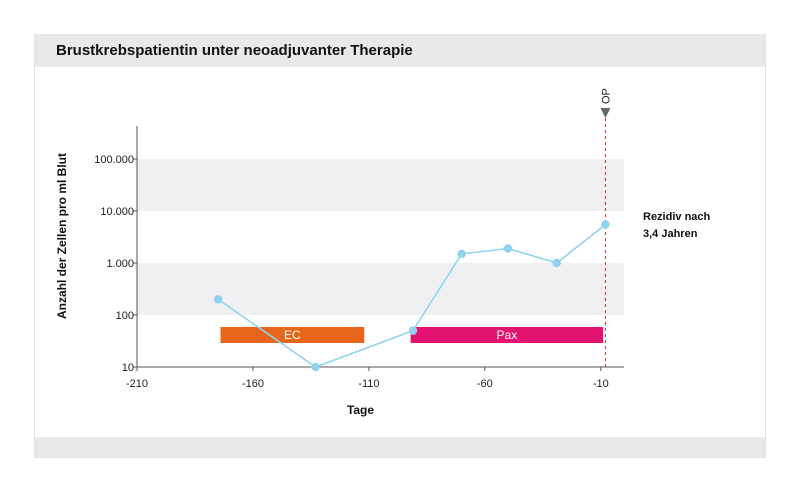 This screenshot has width=800, height=492. I want to click on y-axis-title: Anzahl der Zellen pro ml Blut, so click(62, 236).